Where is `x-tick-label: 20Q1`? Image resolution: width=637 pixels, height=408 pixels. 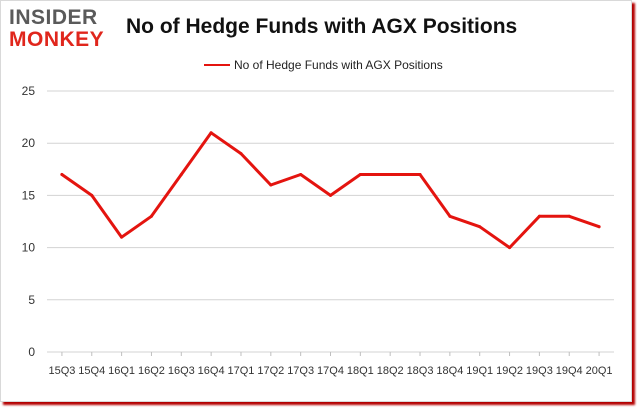
x-tick-label: 20Q1 is located at coordinates (599, 371).